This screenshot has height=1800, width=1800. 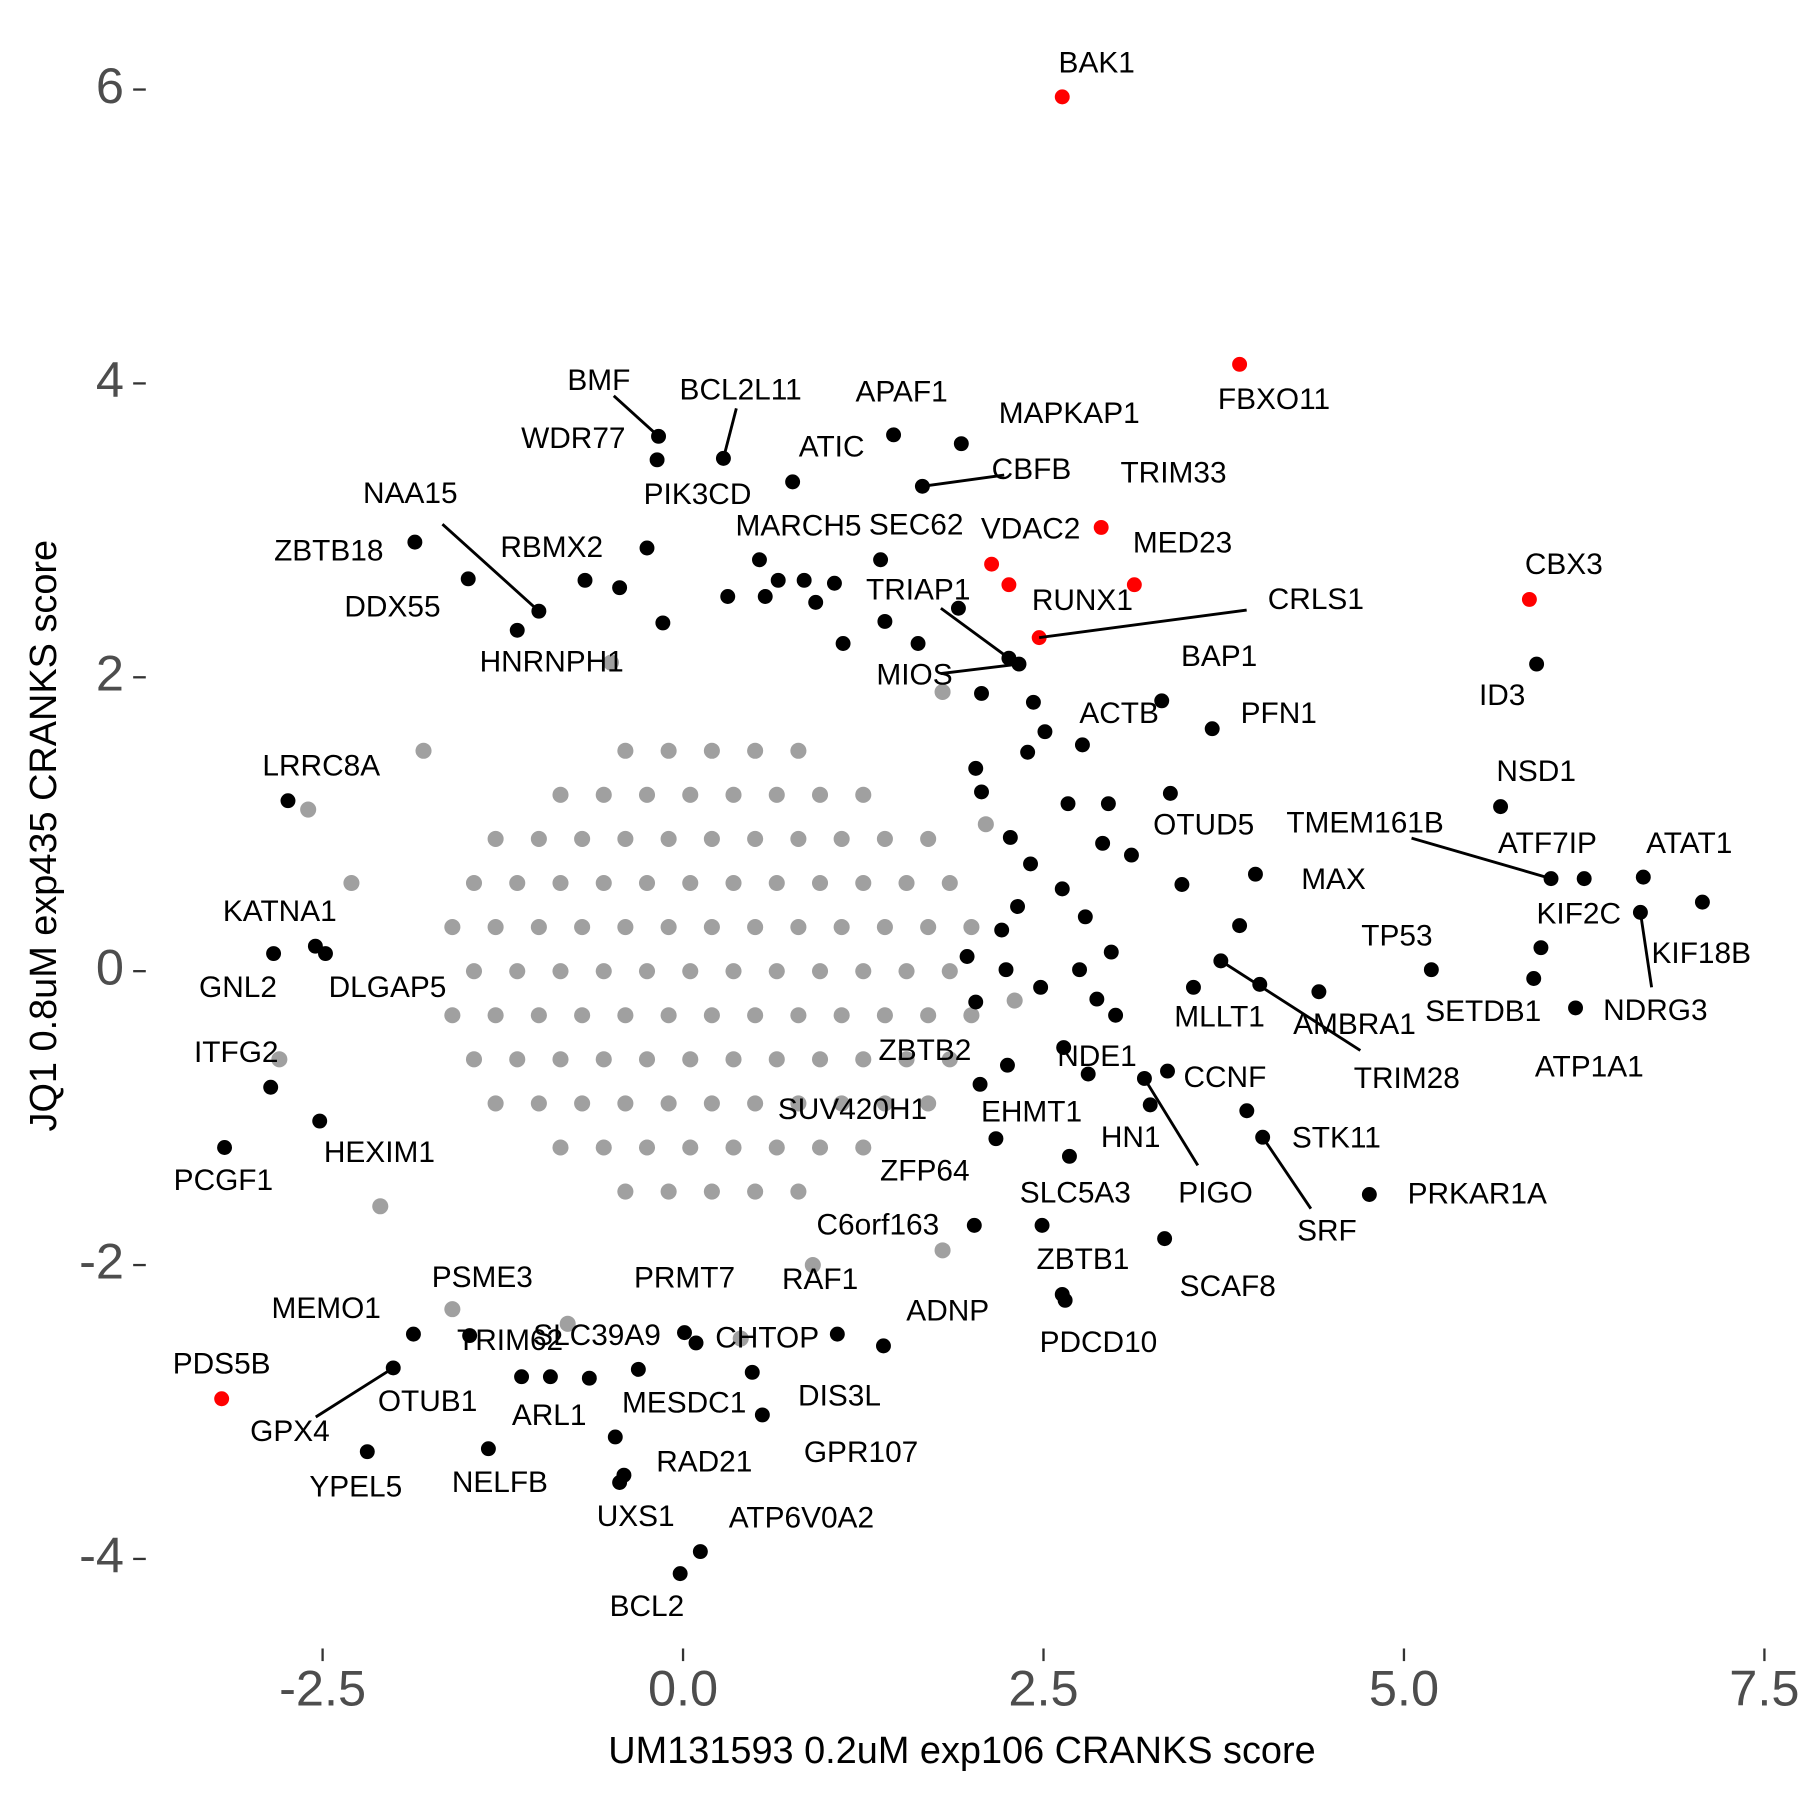 What do you see at coordinates (1564, 564) in the screenshot?
I see `point-label: CBX3` at bounding box center [1564, 564].